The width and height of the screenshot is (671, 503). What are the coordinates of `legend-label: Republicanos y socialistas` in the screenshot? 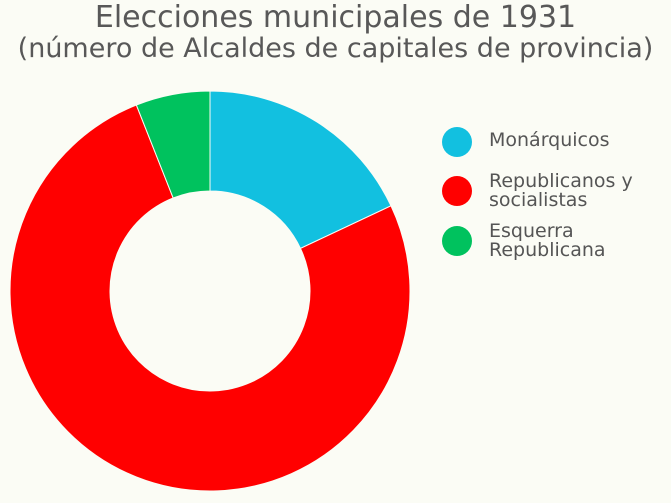 It's located at (561, 190).